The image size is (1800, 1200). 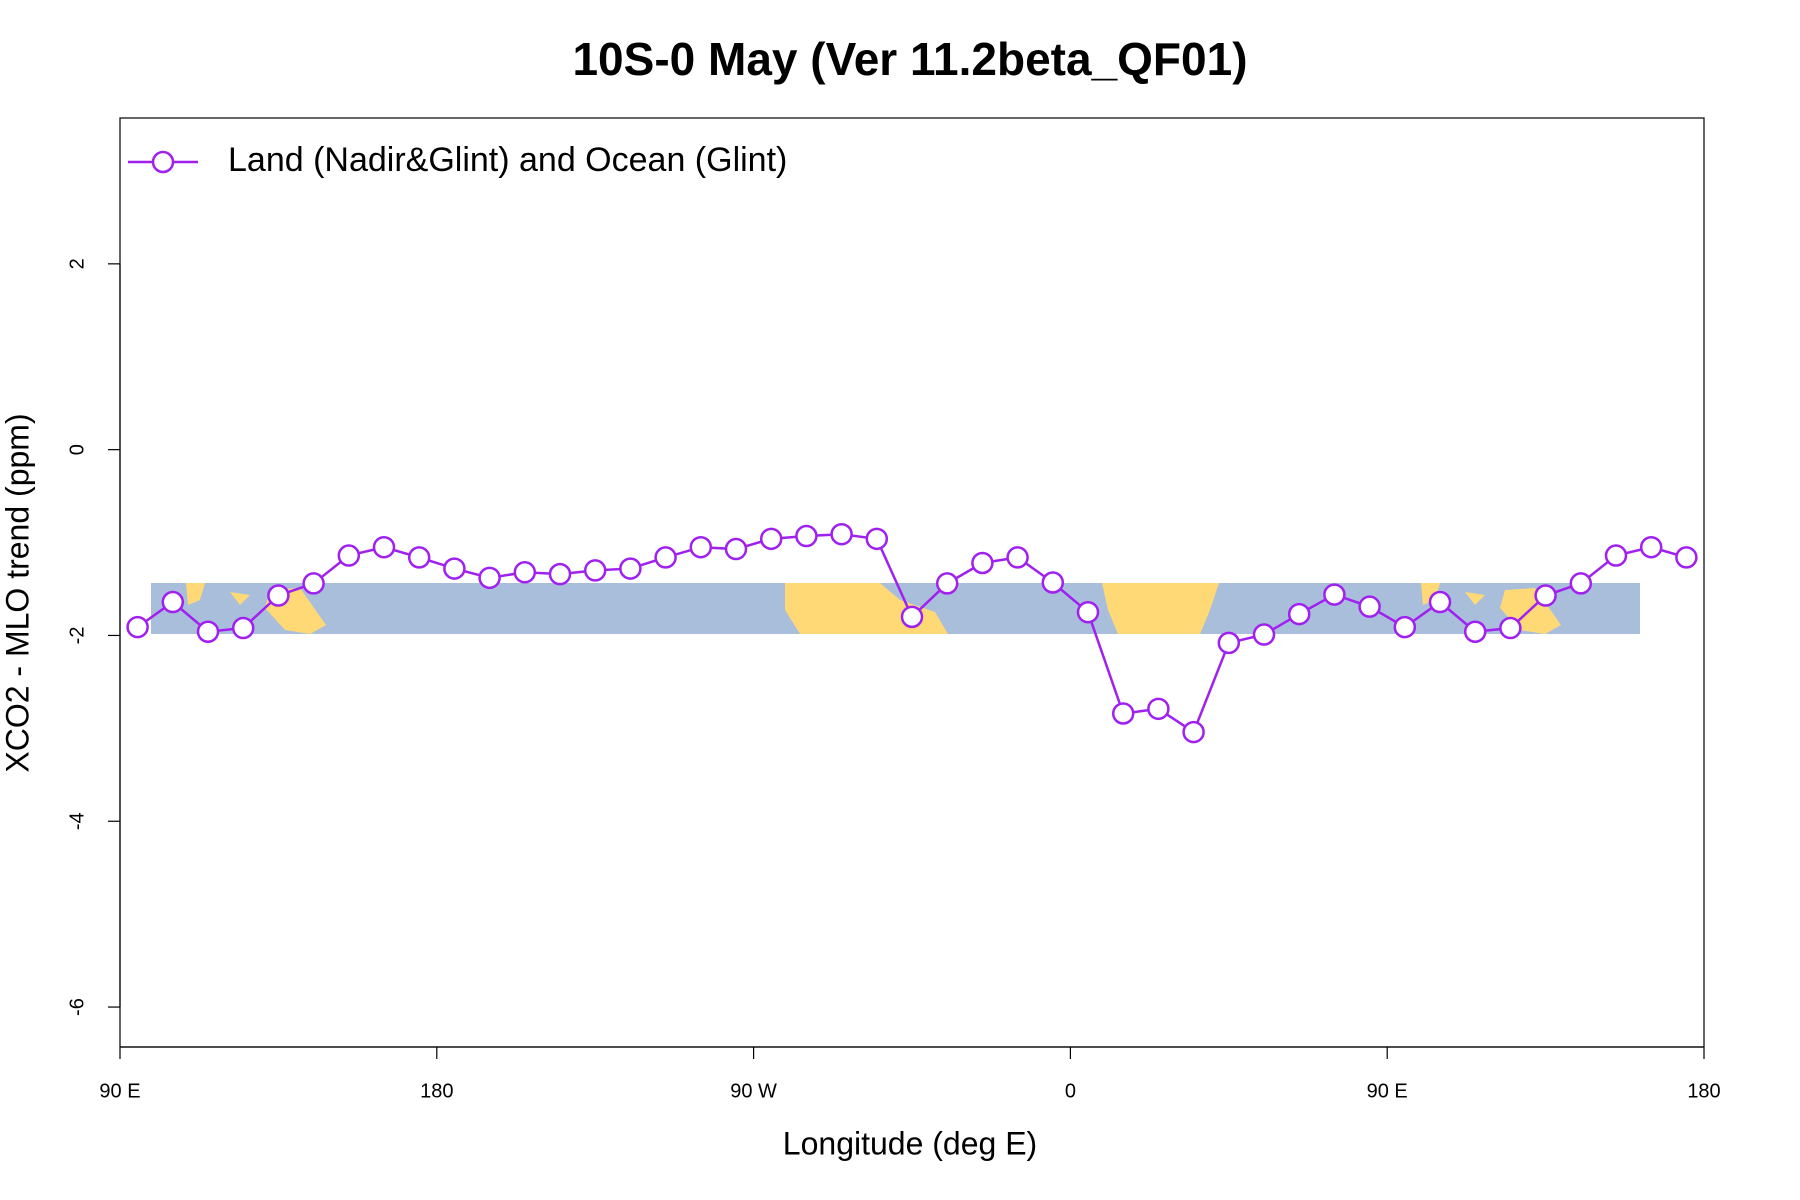 What do you see at coordinates (163, 162) in the screenshot?
I see `legend-marker` at bounding box center [163, 162].